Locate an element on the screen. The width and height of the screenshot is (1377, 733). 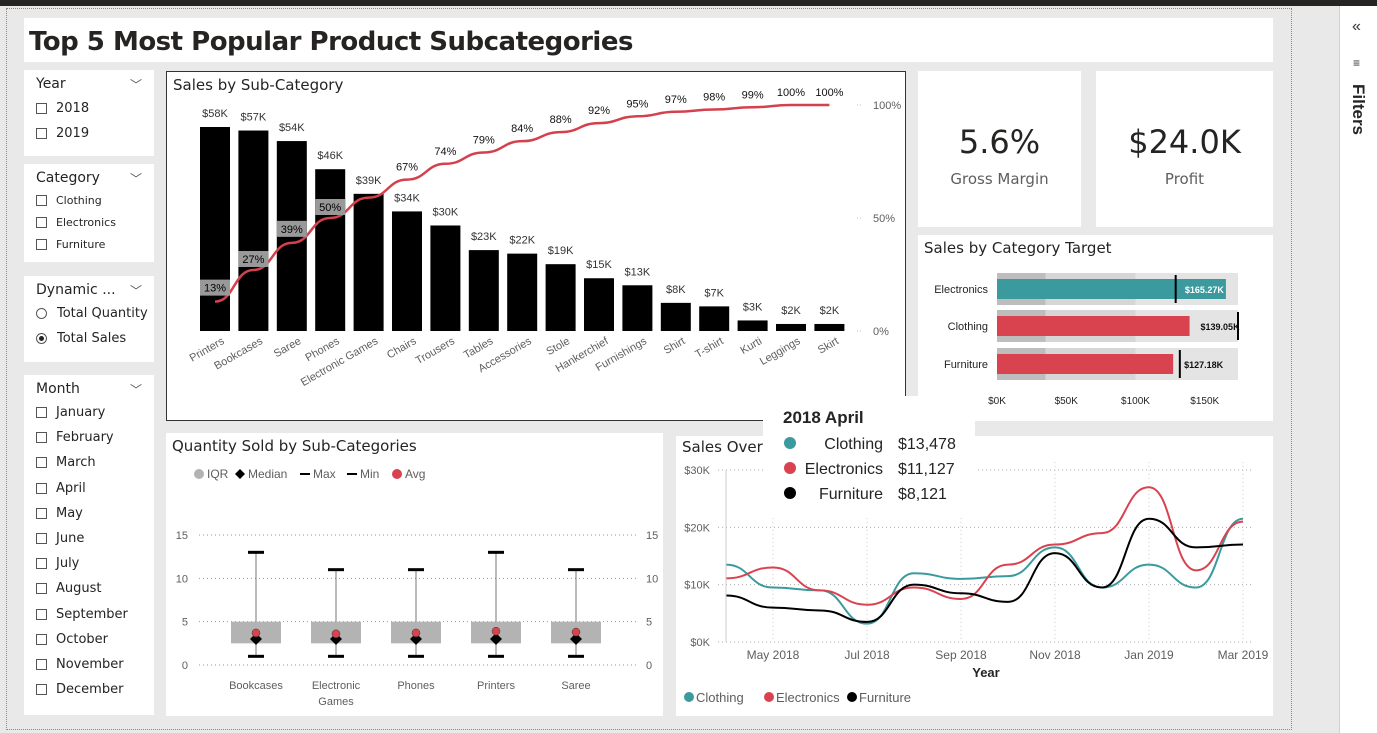
visual-title: Sales Over is located at coordinates (722, 447).